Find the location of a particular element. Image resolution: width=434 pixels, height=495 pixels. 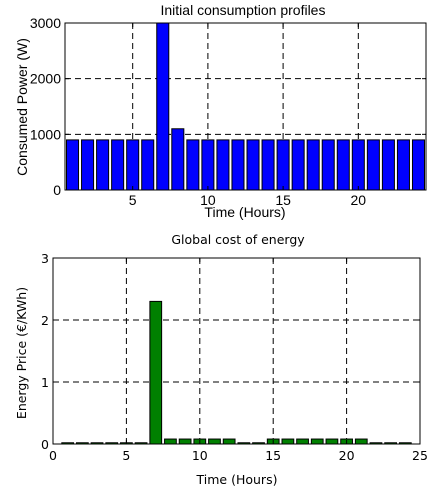

chart2-x-tick-label: 15 is located at coordinates (273, 455).